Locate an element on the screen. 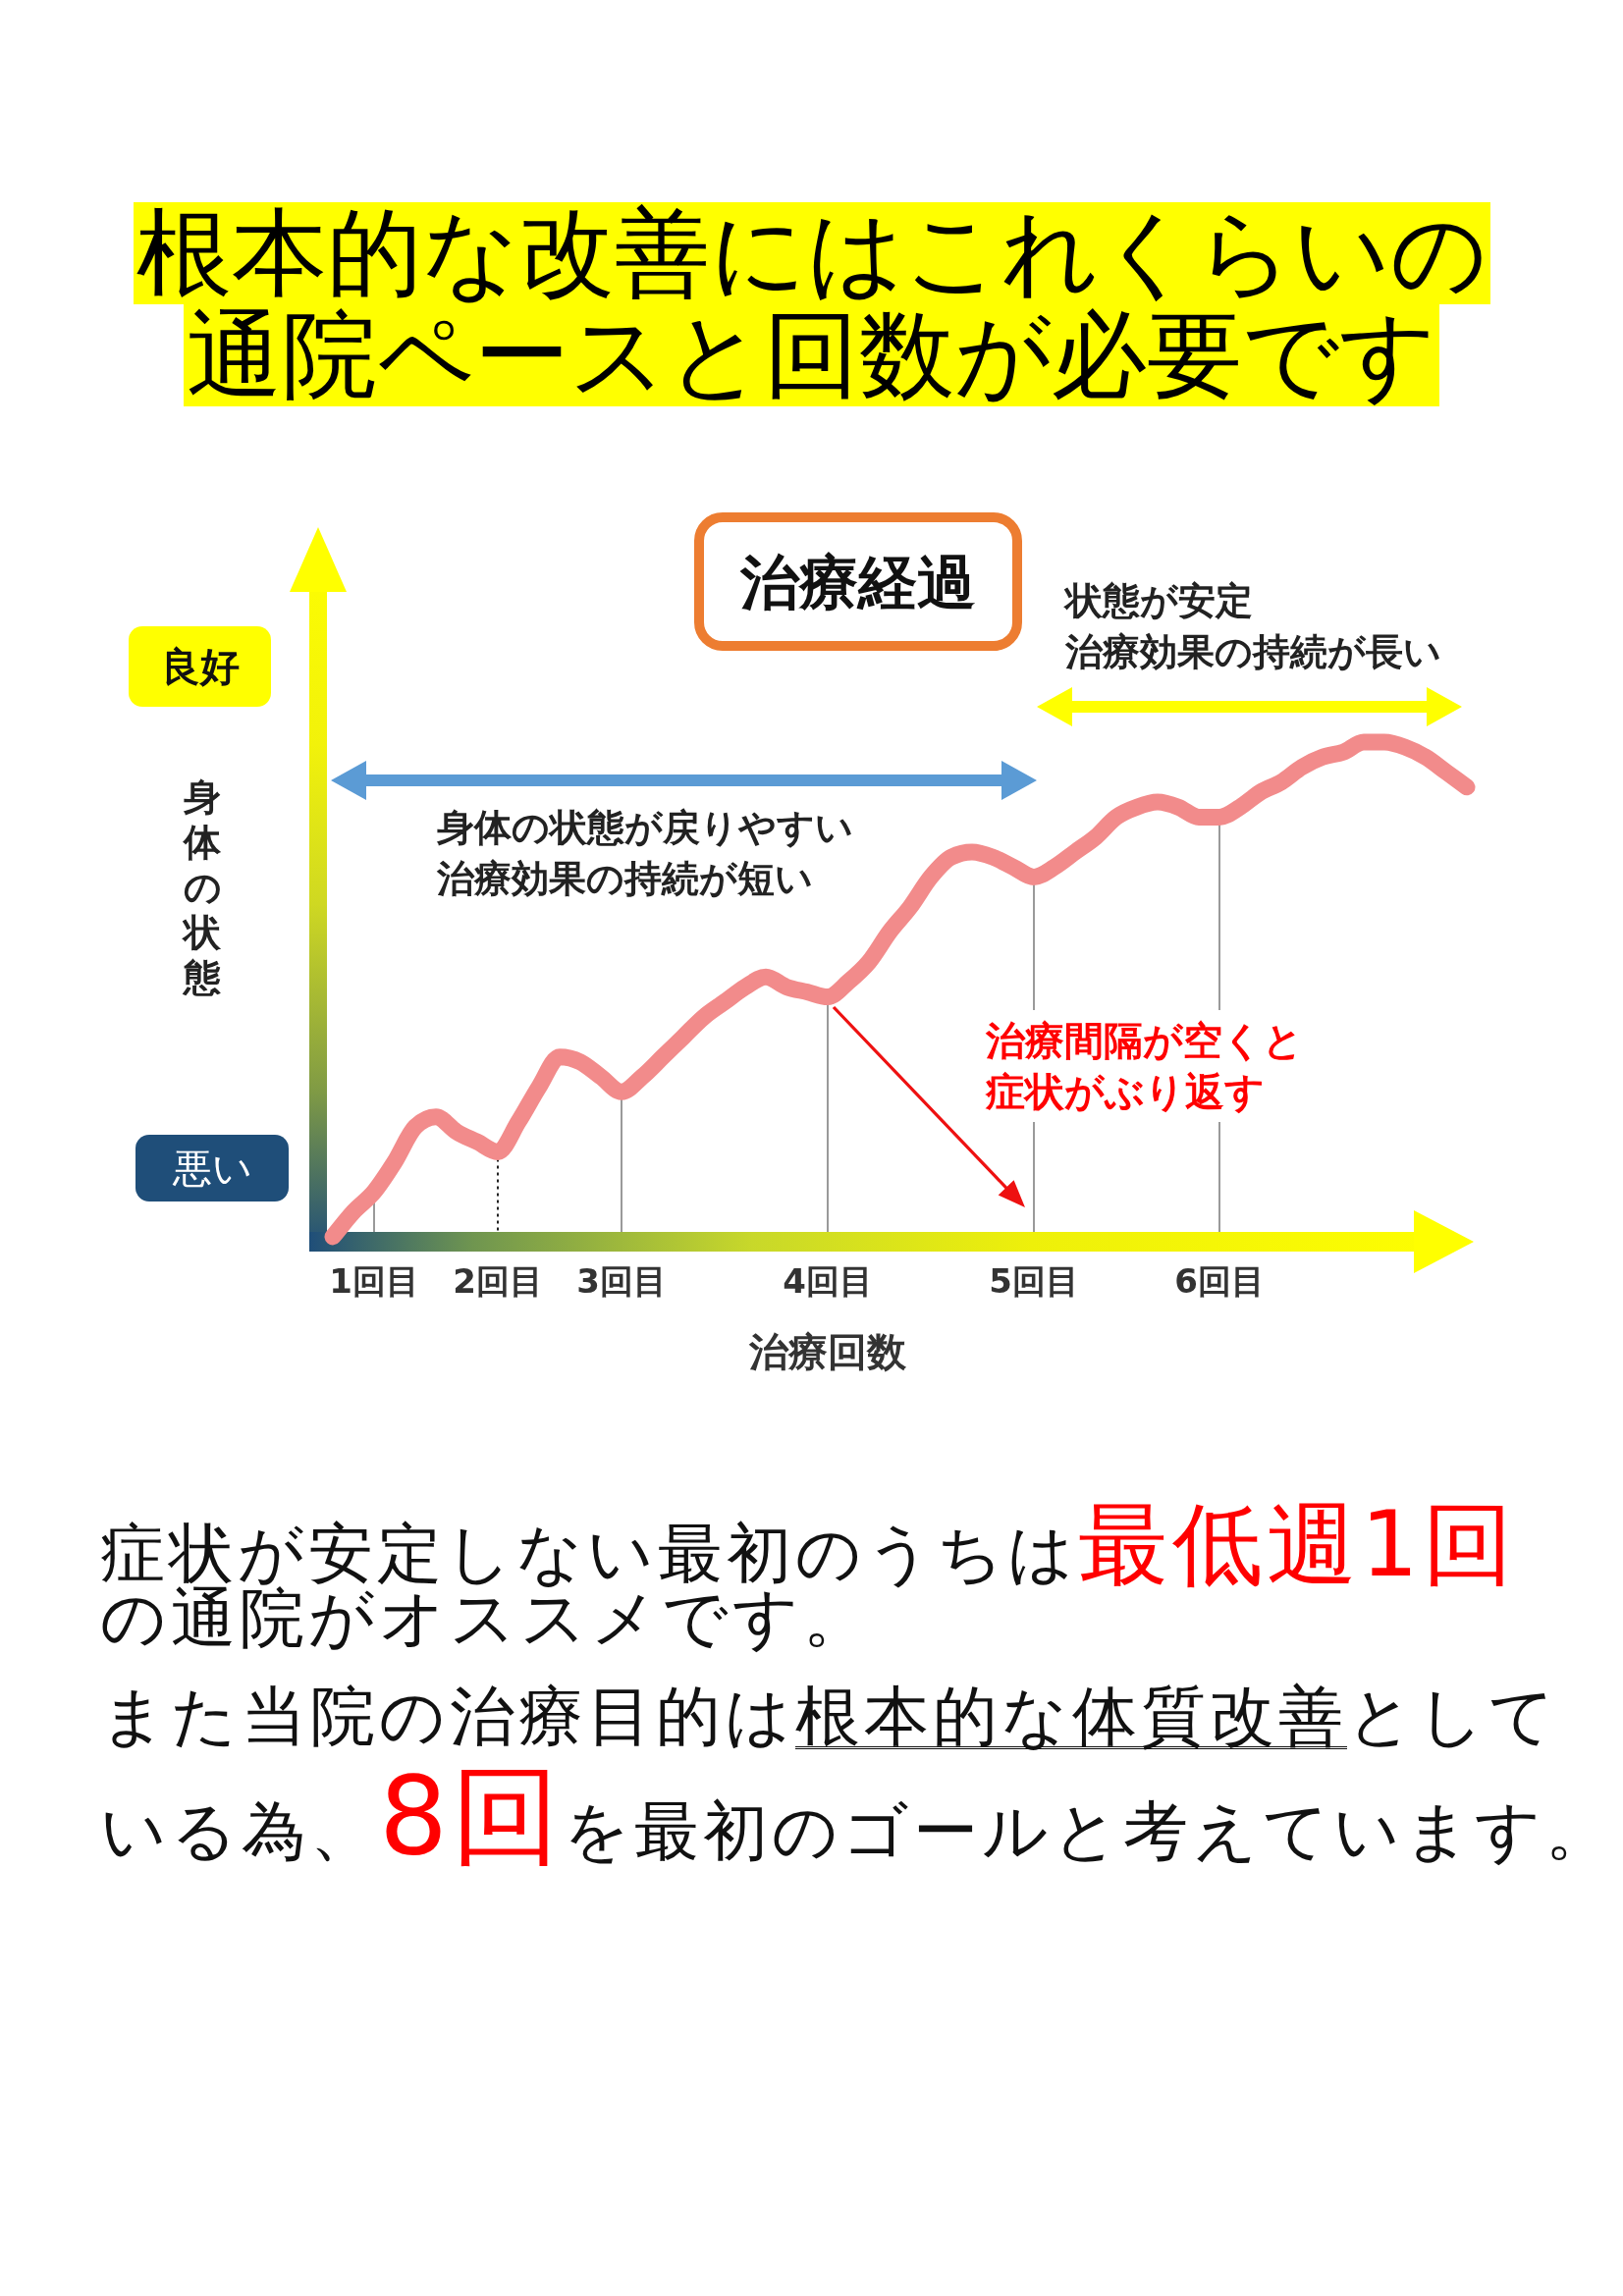  text: 状態が安定 is located at coordinates (1158, 601).